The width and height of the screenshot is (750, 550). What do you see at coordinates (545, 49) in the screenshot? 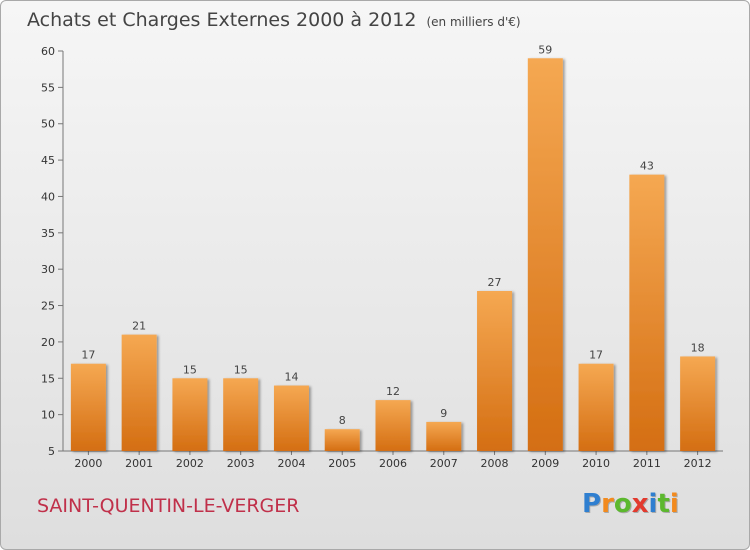
I see `data-label-2009: 59` at bounding box center [545, 49].